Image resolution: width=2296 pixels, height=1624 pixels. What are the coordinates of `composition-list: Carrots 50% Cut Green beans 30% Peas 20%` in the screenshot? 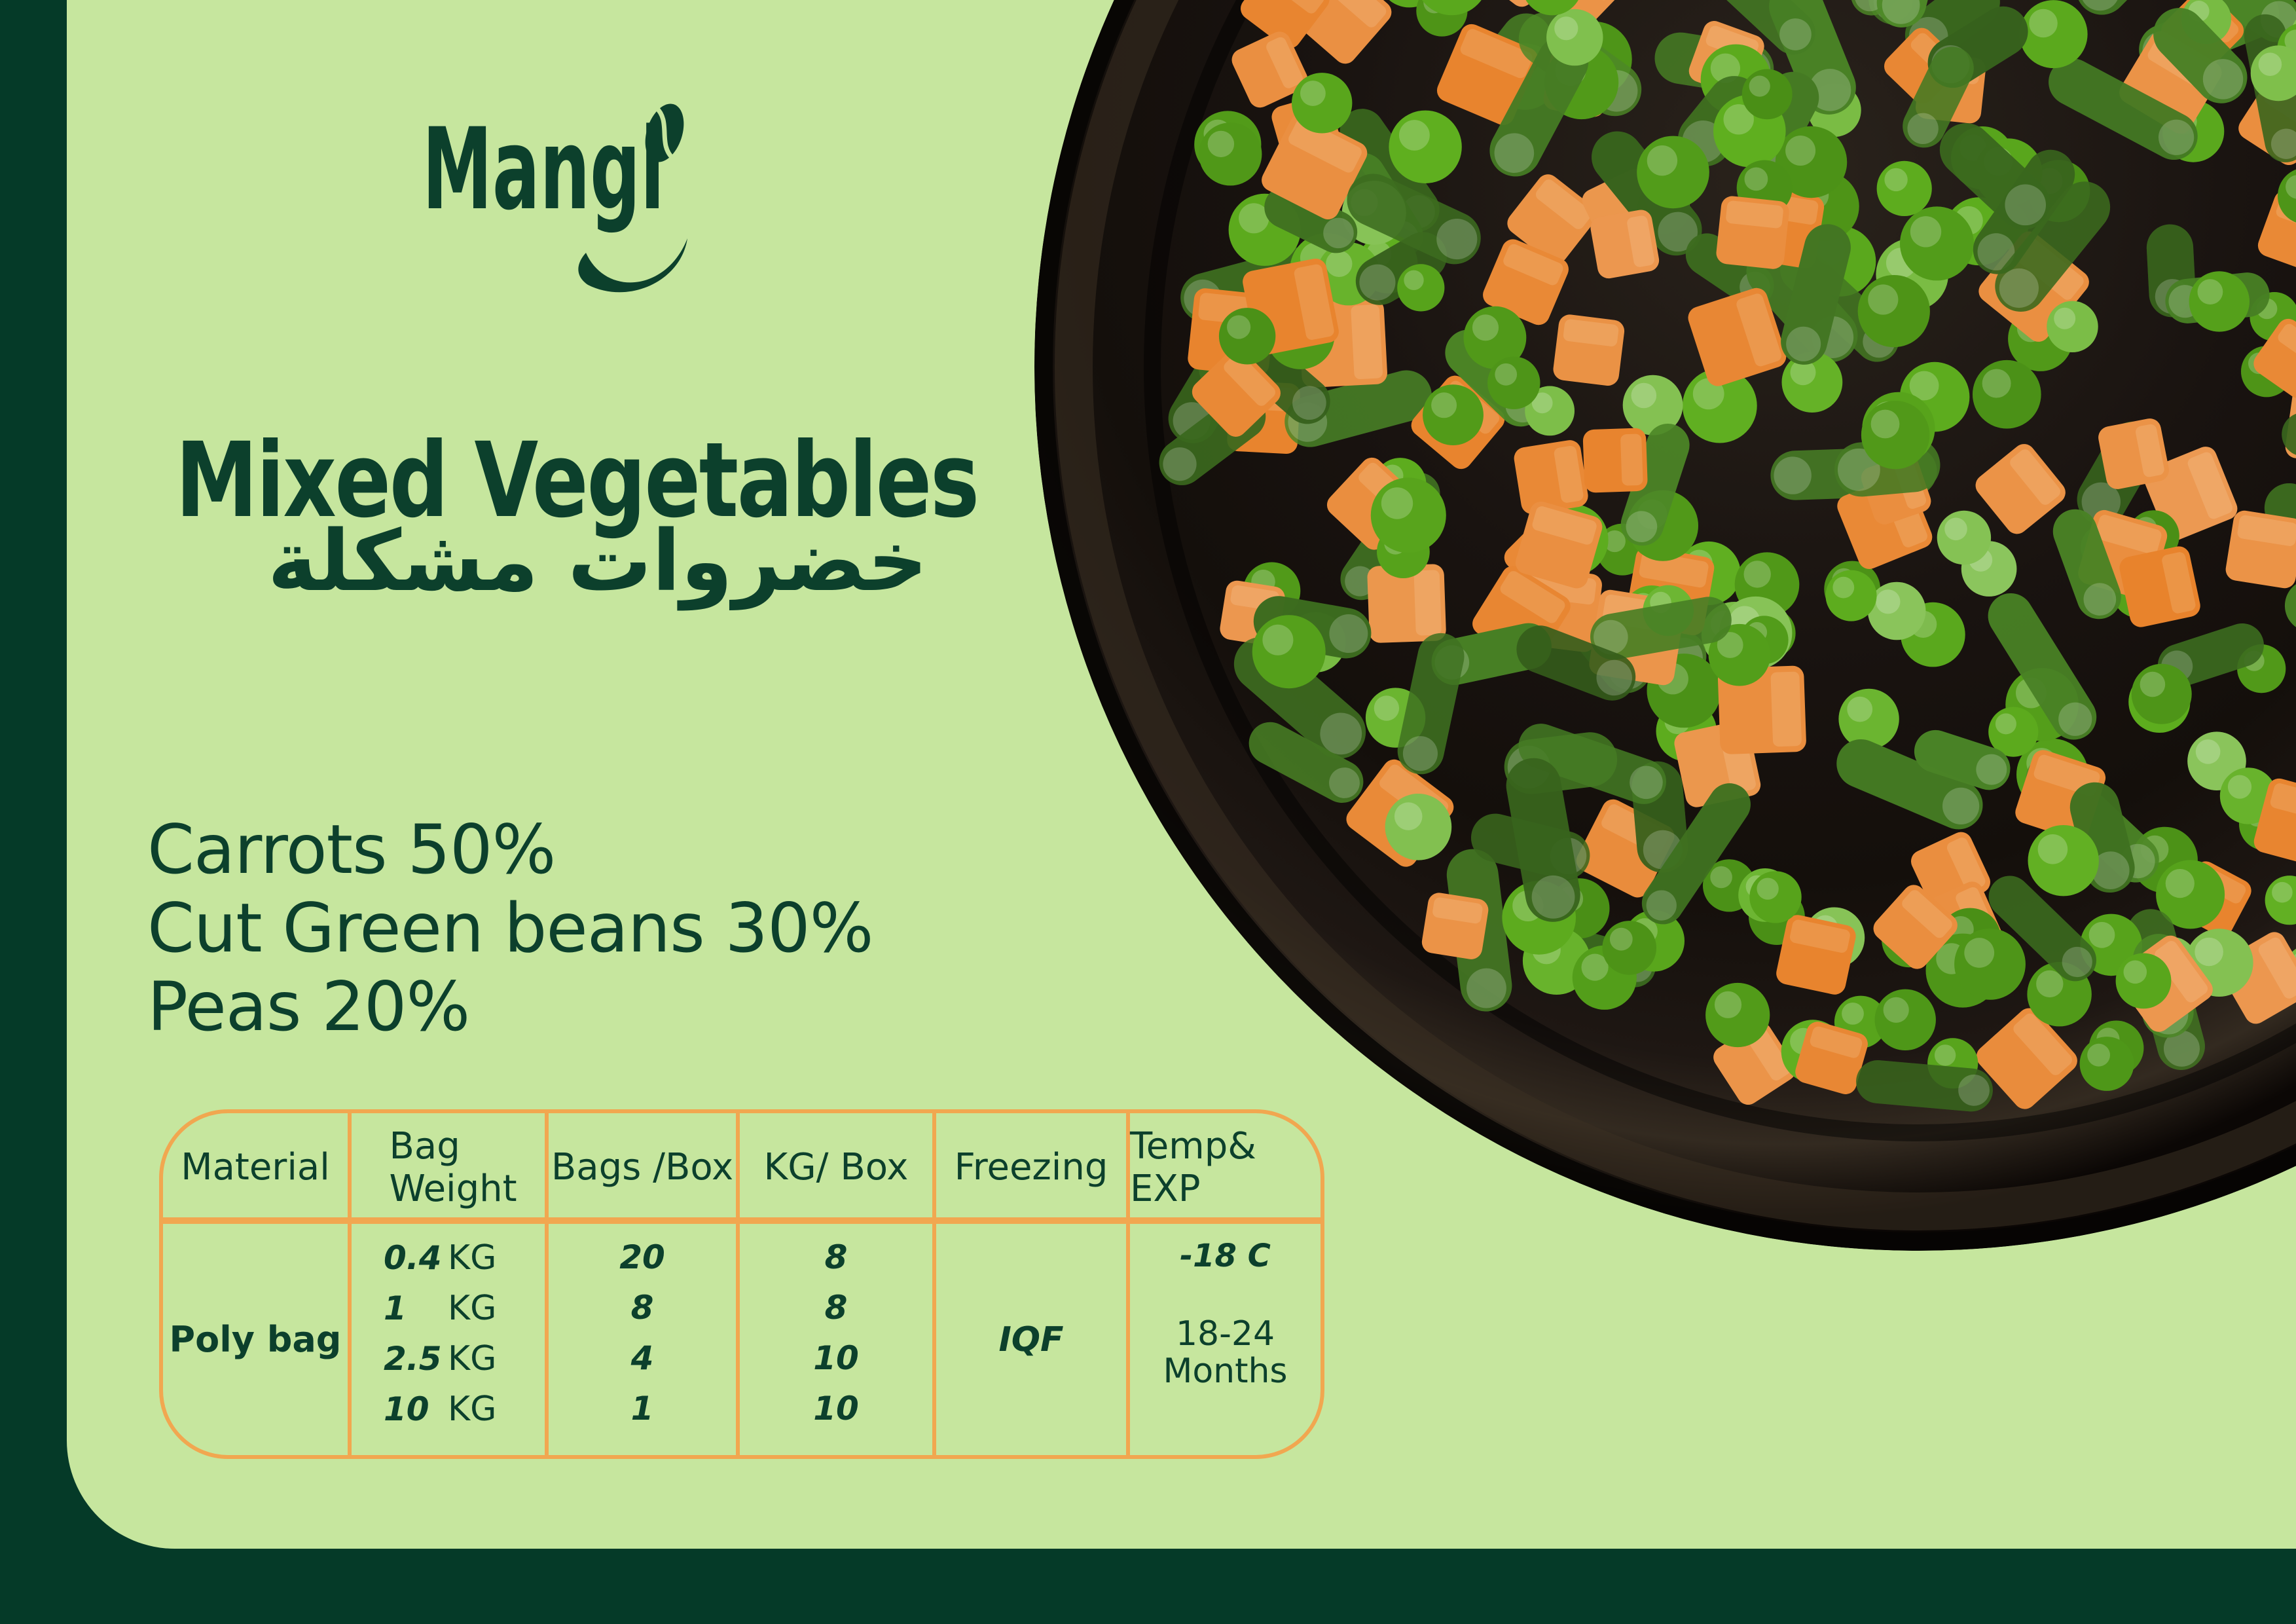 It's located at (510, 928).